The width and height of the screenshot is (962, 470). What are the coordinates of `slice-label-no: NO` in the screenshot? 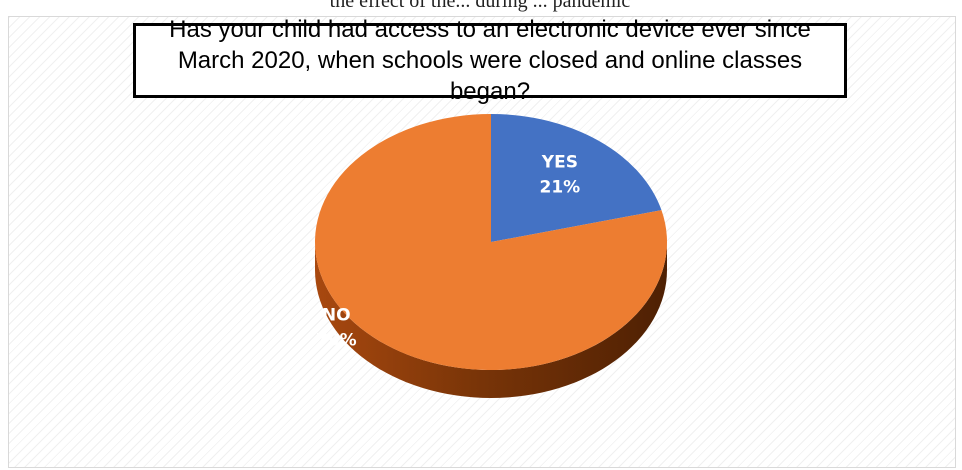 It's located at (336, 316).